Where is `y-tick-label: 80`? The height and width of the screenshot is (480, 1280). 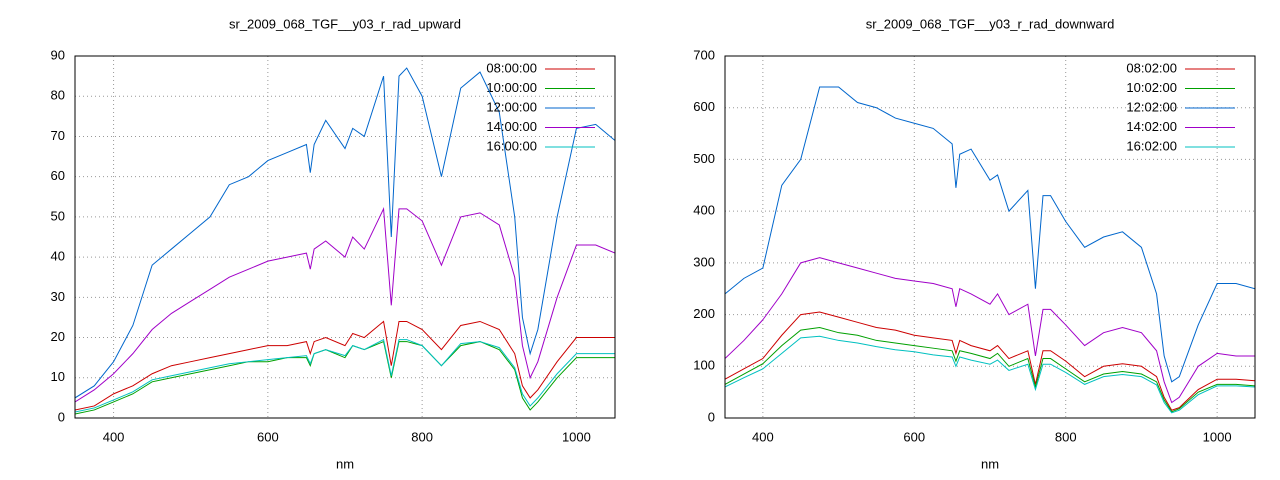
y-tick-label: 80 is located at coordinates (58, 95).